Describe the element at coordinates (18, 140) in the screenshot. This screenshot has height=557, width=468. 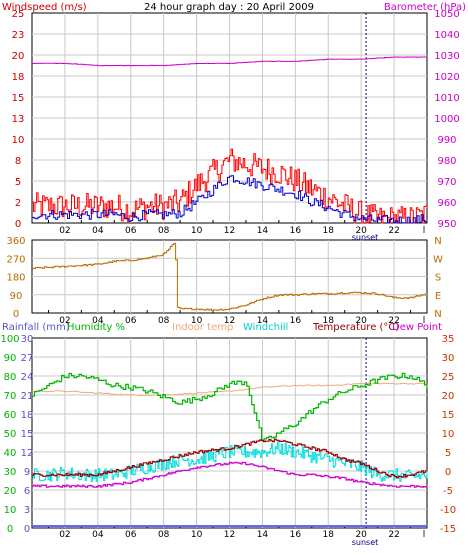
I see `wind-y-tick-label: 10` at that location.